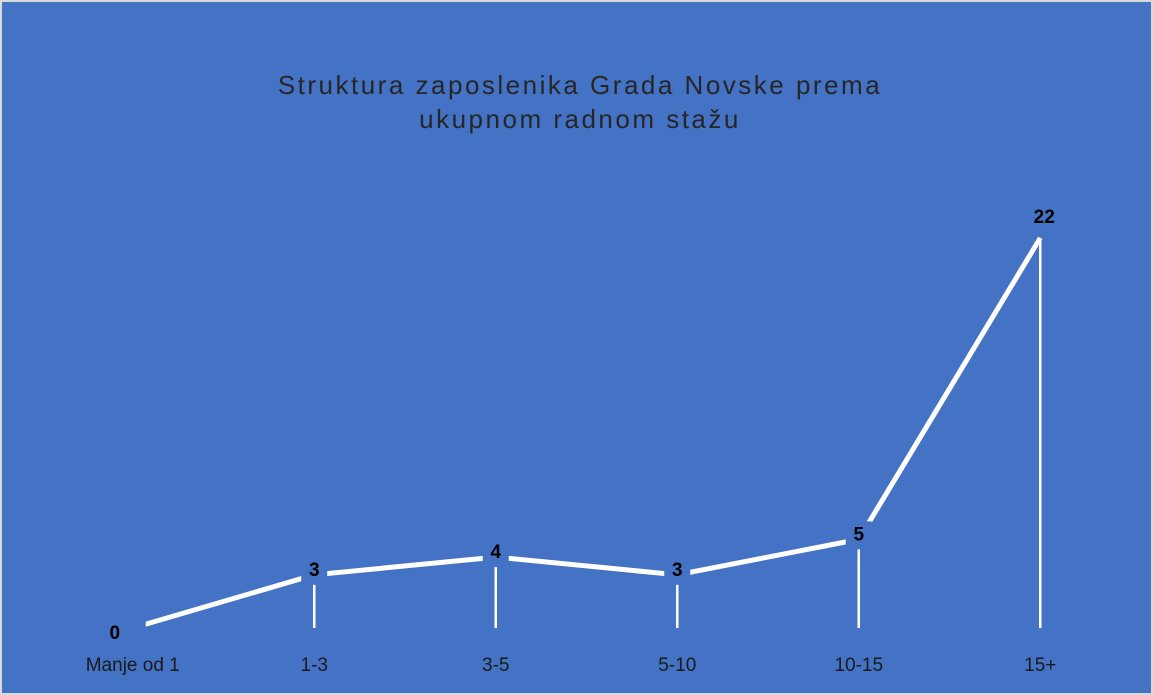  Describe the element at coordinates (495, 665) in the screenshot. I see `x-tick-label: 3-5` at that location.